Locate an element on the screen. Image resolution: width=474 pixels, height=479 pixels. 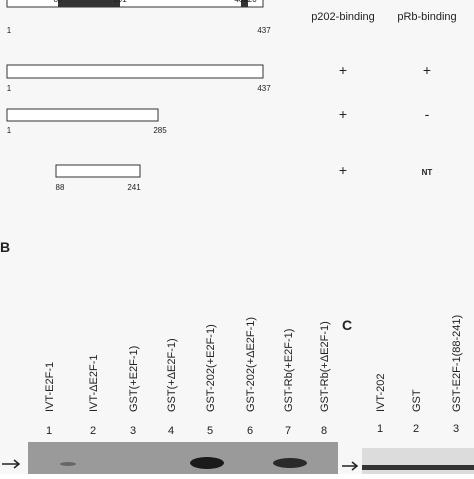
gel-b is located at coordinates (170, 458).